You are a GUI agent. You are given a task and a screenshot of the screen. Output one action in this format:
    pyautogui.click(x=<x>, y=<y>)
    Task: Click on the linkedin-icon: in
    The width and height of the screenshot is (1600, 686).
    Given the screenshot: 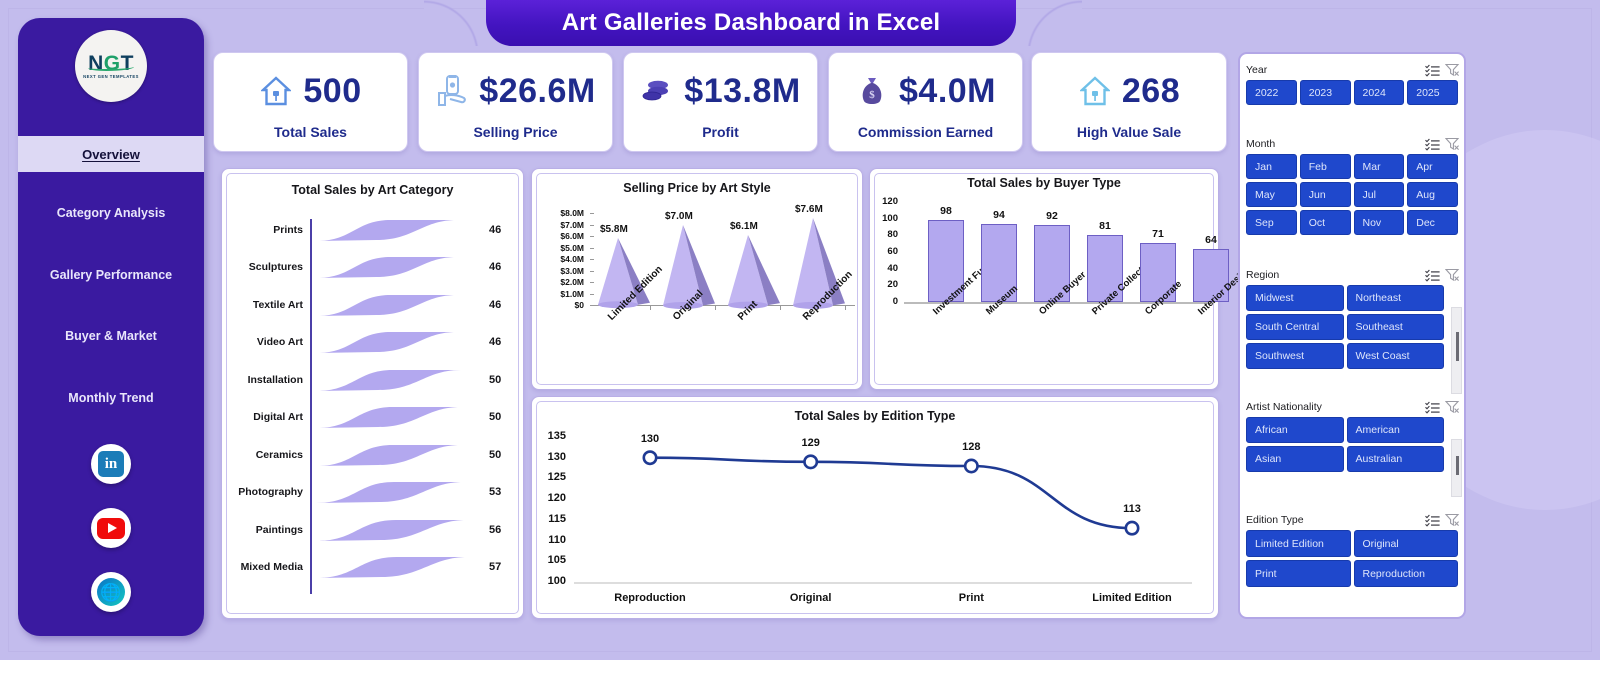 What is the action you would take?
    pyautogui.click(x=111, y=464)
    